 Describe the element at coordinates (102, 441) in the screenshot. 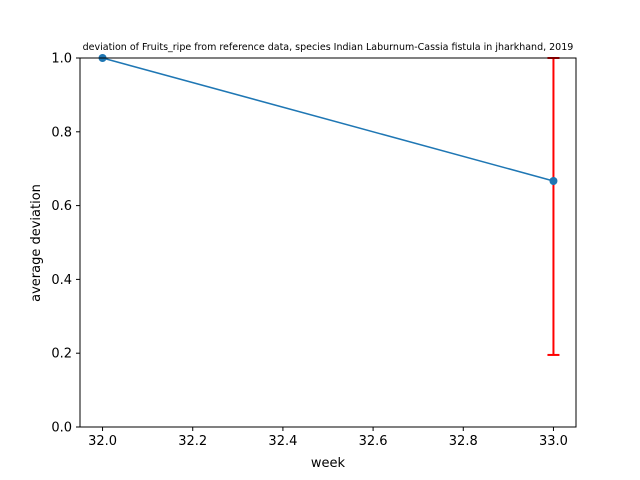

I see `x-tick-label: 32.0` at that location.